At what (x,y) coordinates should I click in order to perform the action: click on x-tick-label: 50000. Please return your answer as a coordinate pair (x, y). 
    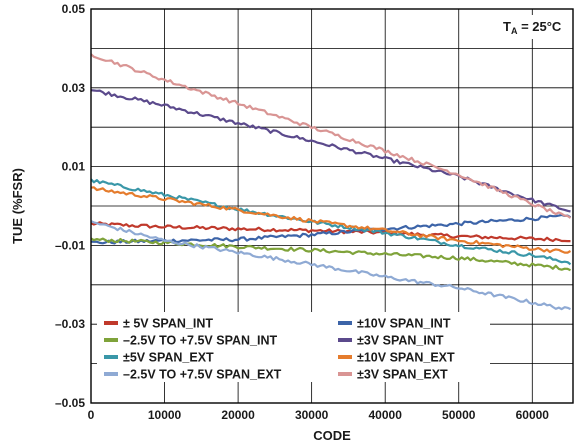
    Looking at the image, I should click on (459, 415).